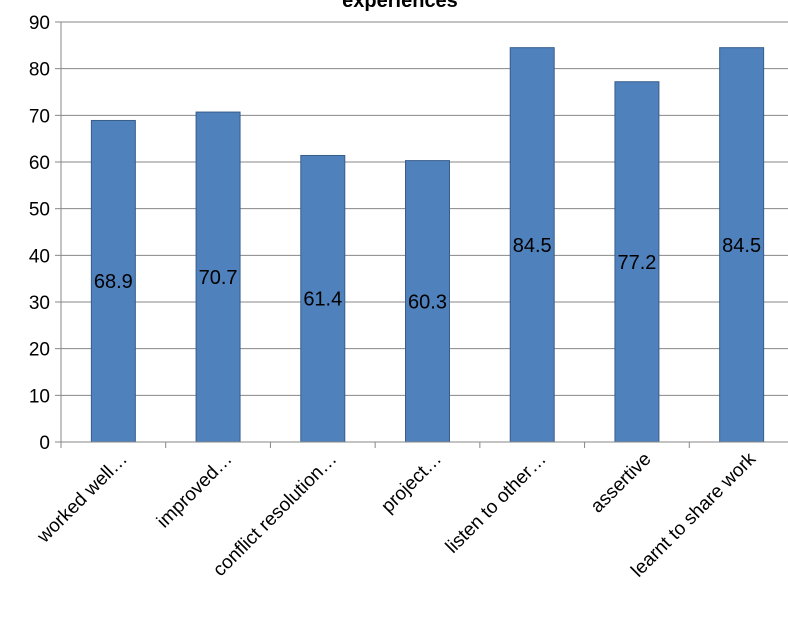 This screenshot has width=788, height=637. Describe the element at coordinates (39, 70) in the screenshot. I see `y-tick-label: 80` at that location.